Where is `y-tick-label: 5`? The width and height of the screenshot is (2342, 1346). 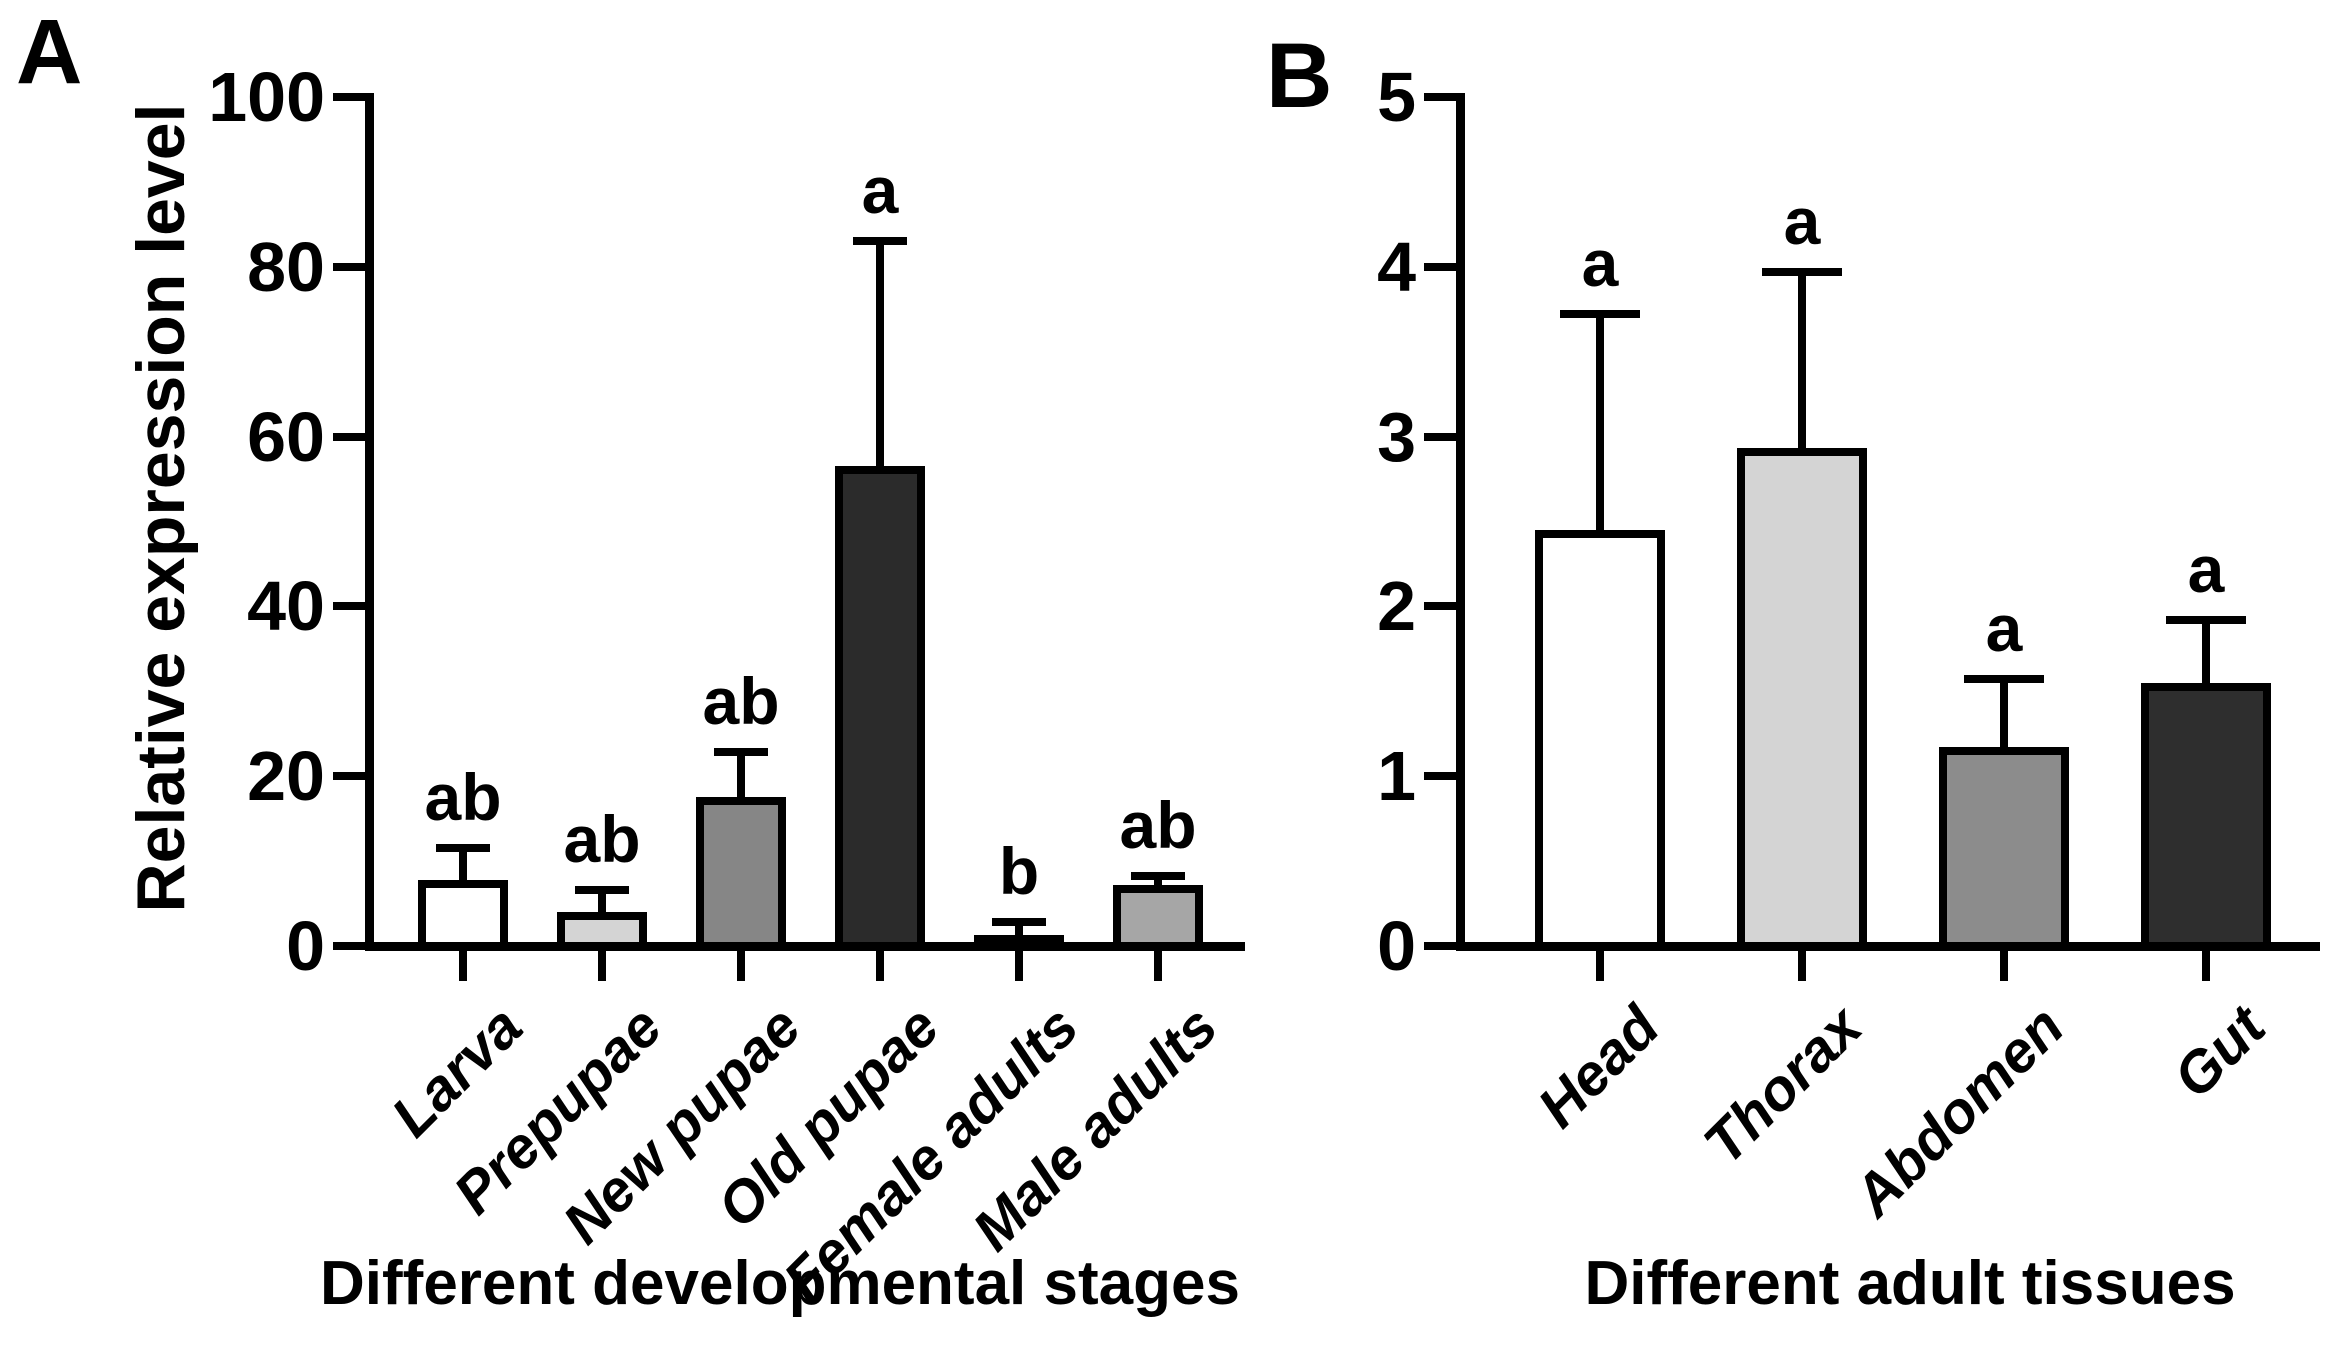 y-tick-label: 5 is located at coordinates (1396, 97).